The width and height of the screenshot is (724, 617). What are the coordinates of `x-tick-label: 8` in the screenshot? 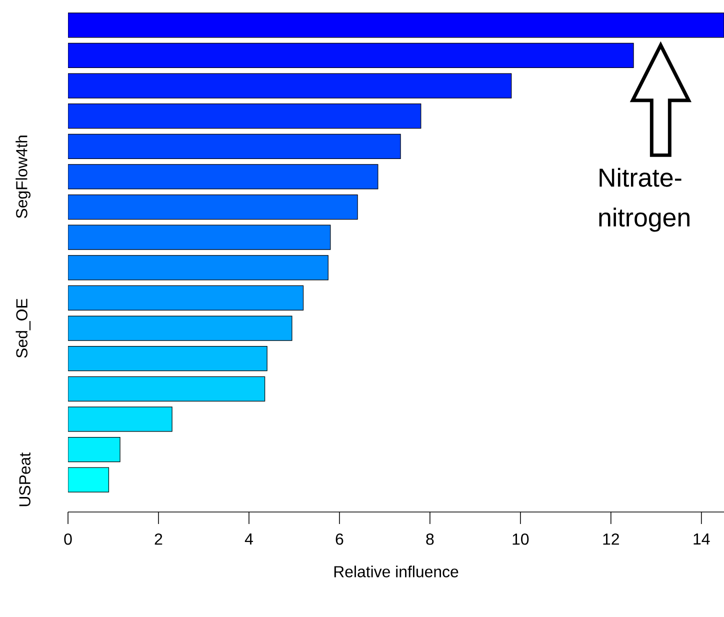 It's located at (430, 539).